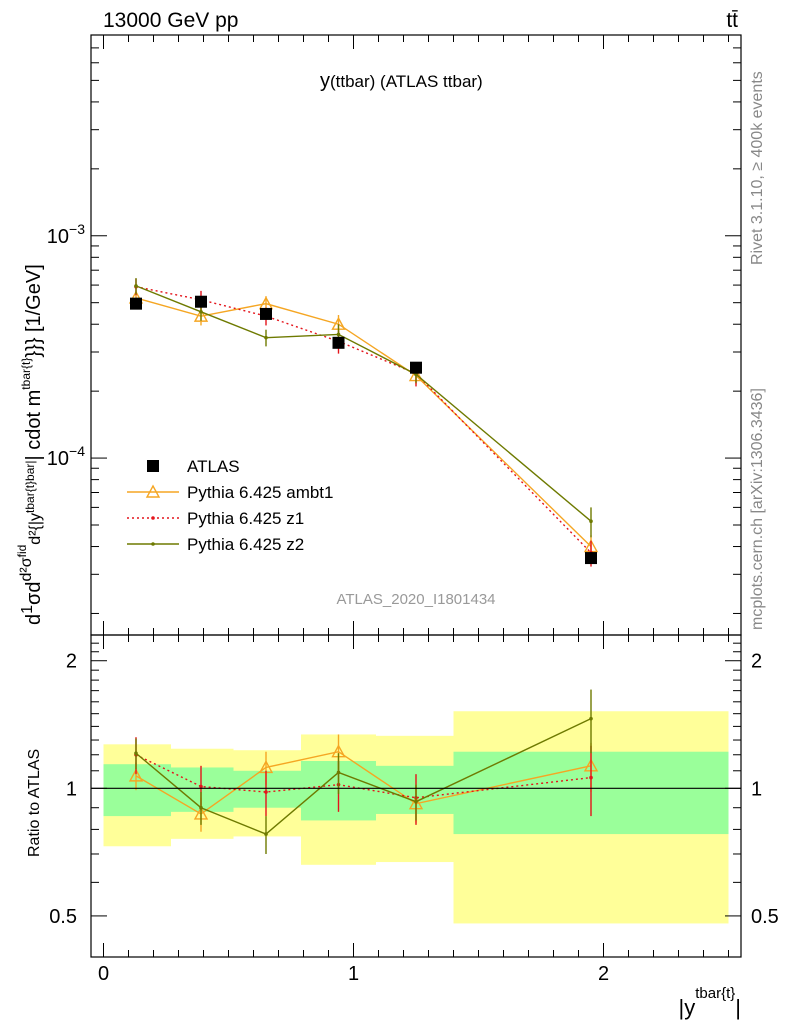 Image resolution: width=786 pixels, height=1024 pixels. What do you see at coordinates (603, 974) in the screenshot?
I see `x-tick-label: 2` at bounding box center [603, 974].